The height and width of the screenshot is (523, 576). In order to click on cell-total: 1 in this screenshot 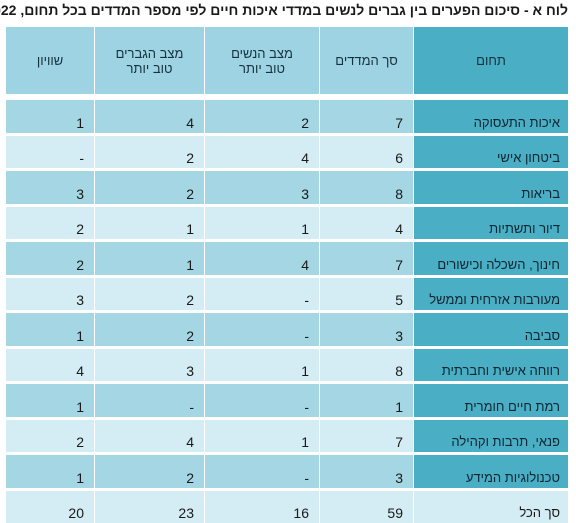, I will do `click(366, 399)`.